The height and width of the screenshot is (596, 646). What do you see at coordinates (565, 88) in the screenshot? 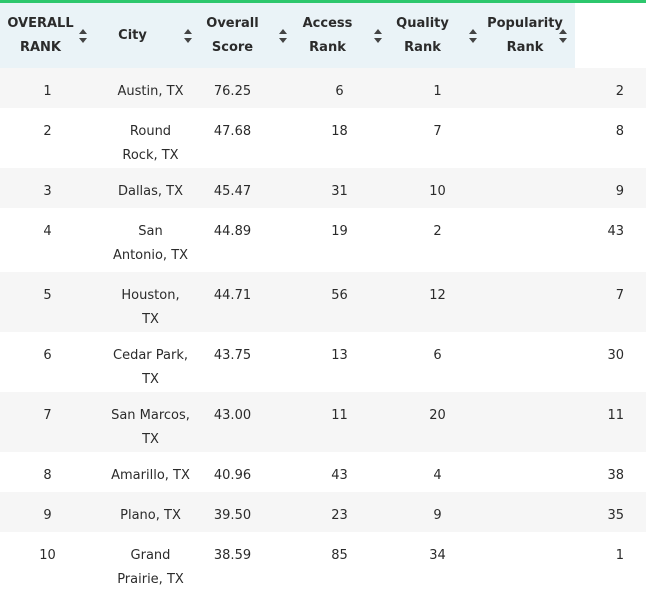
I see `popularity-cell: 2` at bounding box center [565, 88].